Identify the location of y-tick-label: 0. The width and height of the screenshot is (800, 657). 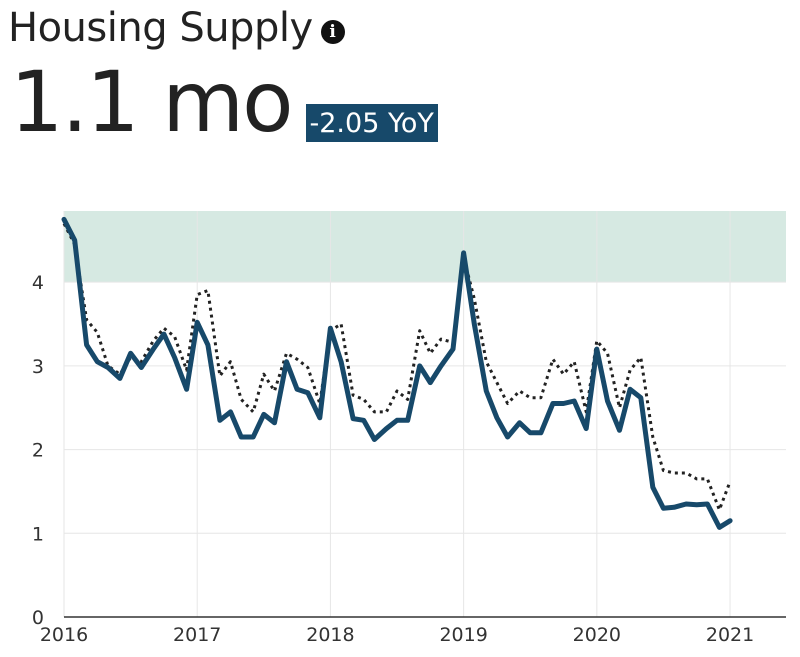
(38, 618).